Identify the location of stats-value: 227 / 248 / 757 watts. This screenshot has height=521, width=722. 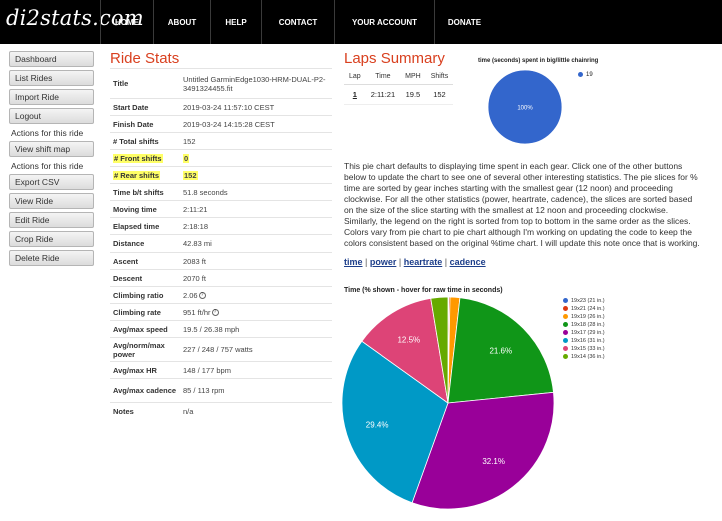
(256, 349).